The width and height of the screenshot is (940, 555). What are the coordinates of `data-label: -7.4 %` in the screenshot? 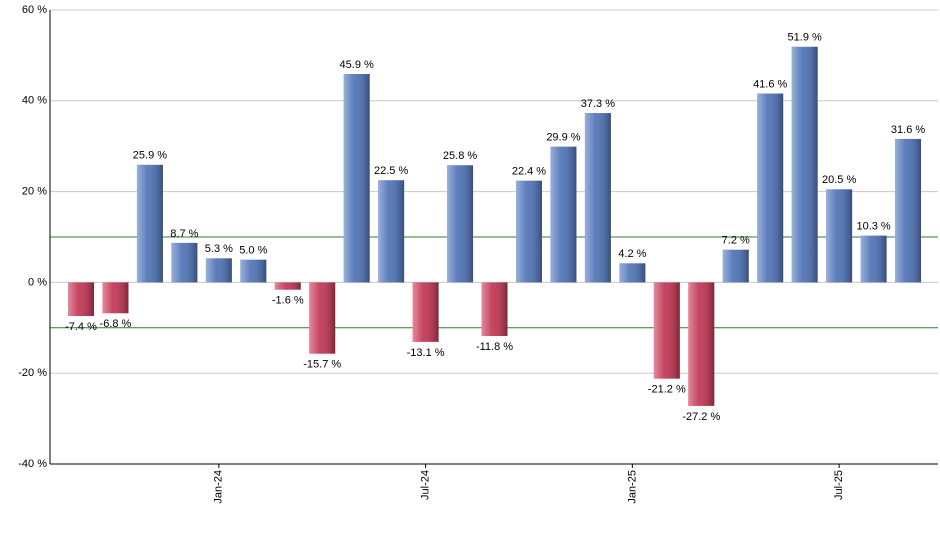 It's located at (81, 327).